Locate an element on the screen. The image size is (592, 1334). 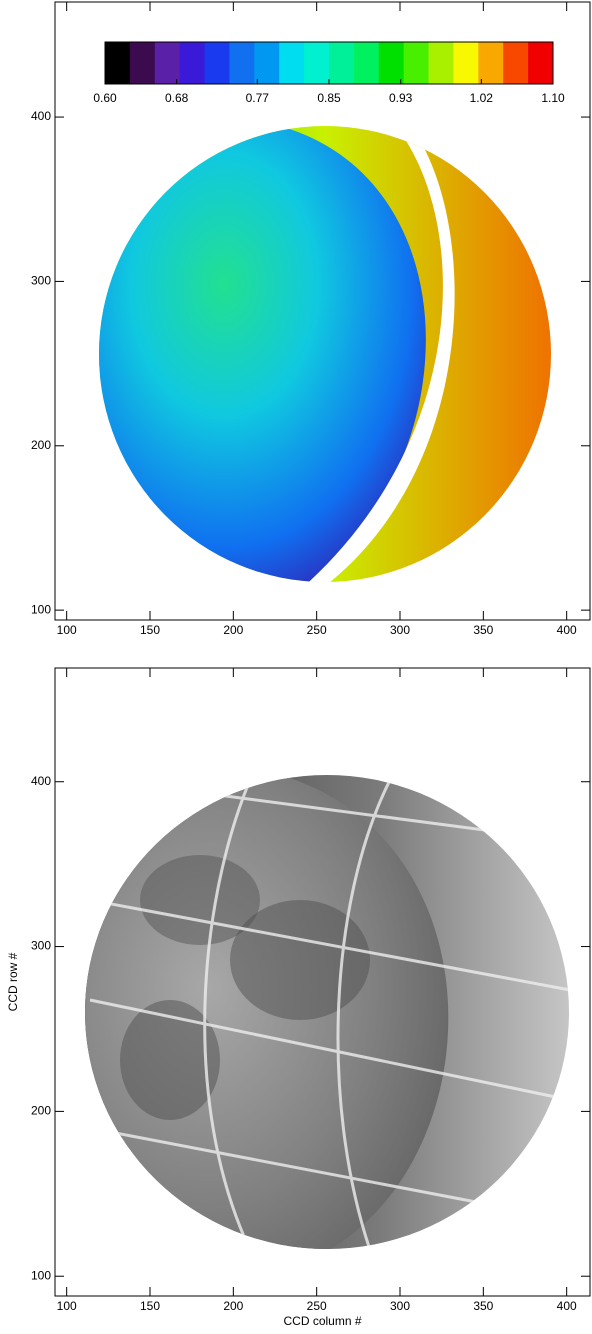
y-axis-label: CCD row # is located at coordinates (13, 981).